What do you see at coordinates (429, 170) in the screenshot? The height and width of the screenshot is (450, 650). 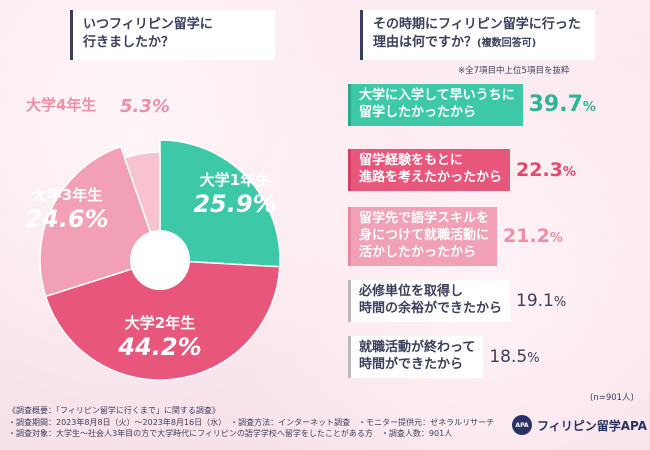 I see `reason-label-2: 留学経験をもとに 進路を考えたかったから` at bounding box center [429, 170].